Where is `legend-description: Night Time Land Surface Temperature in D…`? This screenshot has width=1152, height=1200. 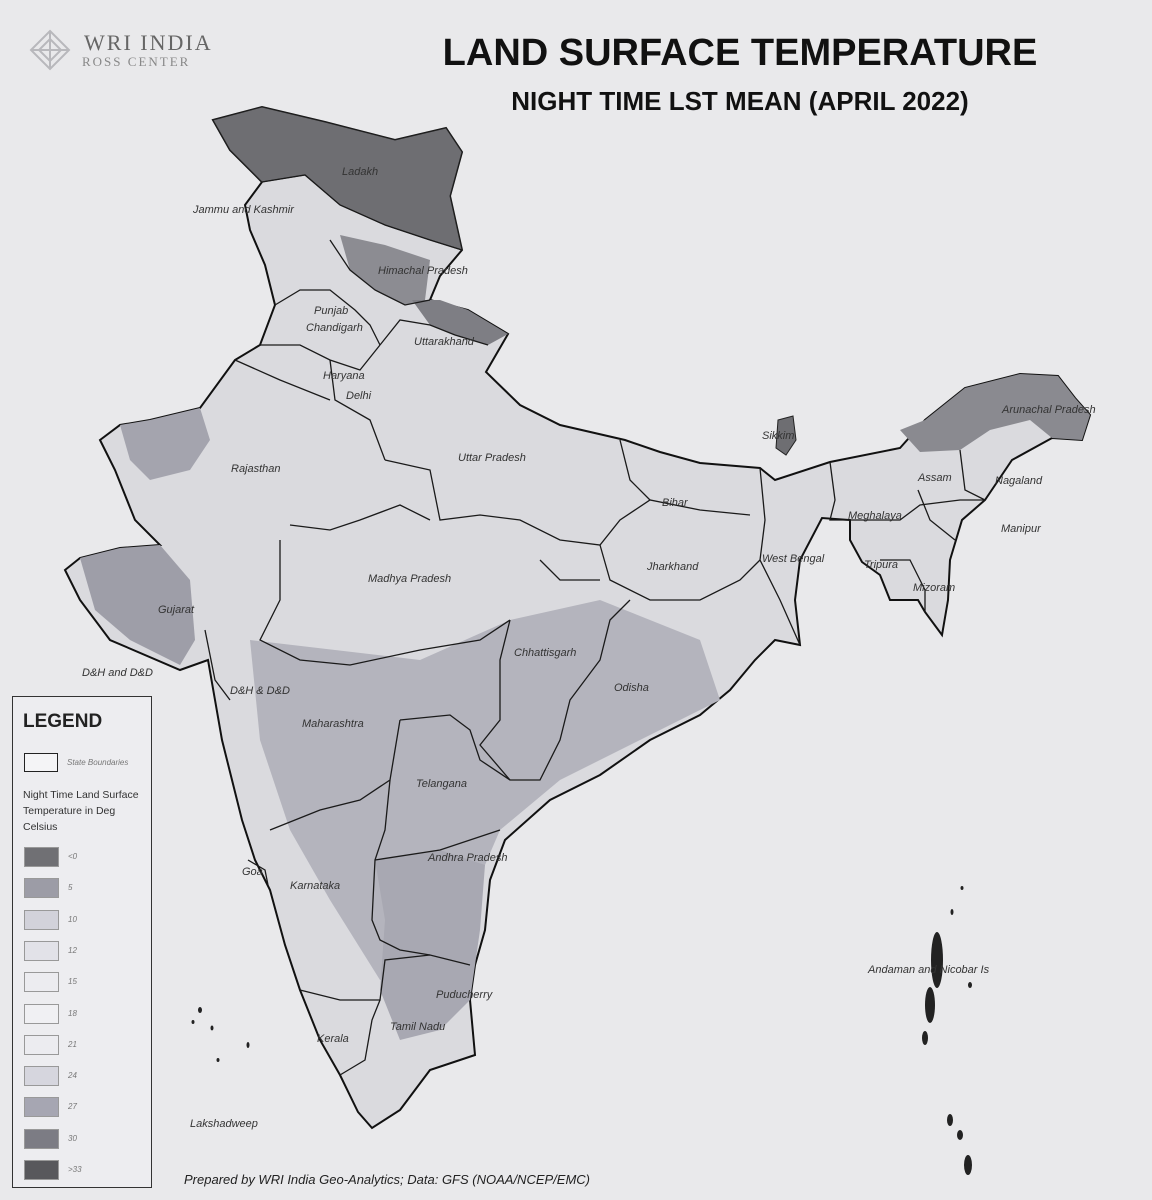
legend-description: Night Time Land Surface Temperature in D… is located at coordinates (81, 811).